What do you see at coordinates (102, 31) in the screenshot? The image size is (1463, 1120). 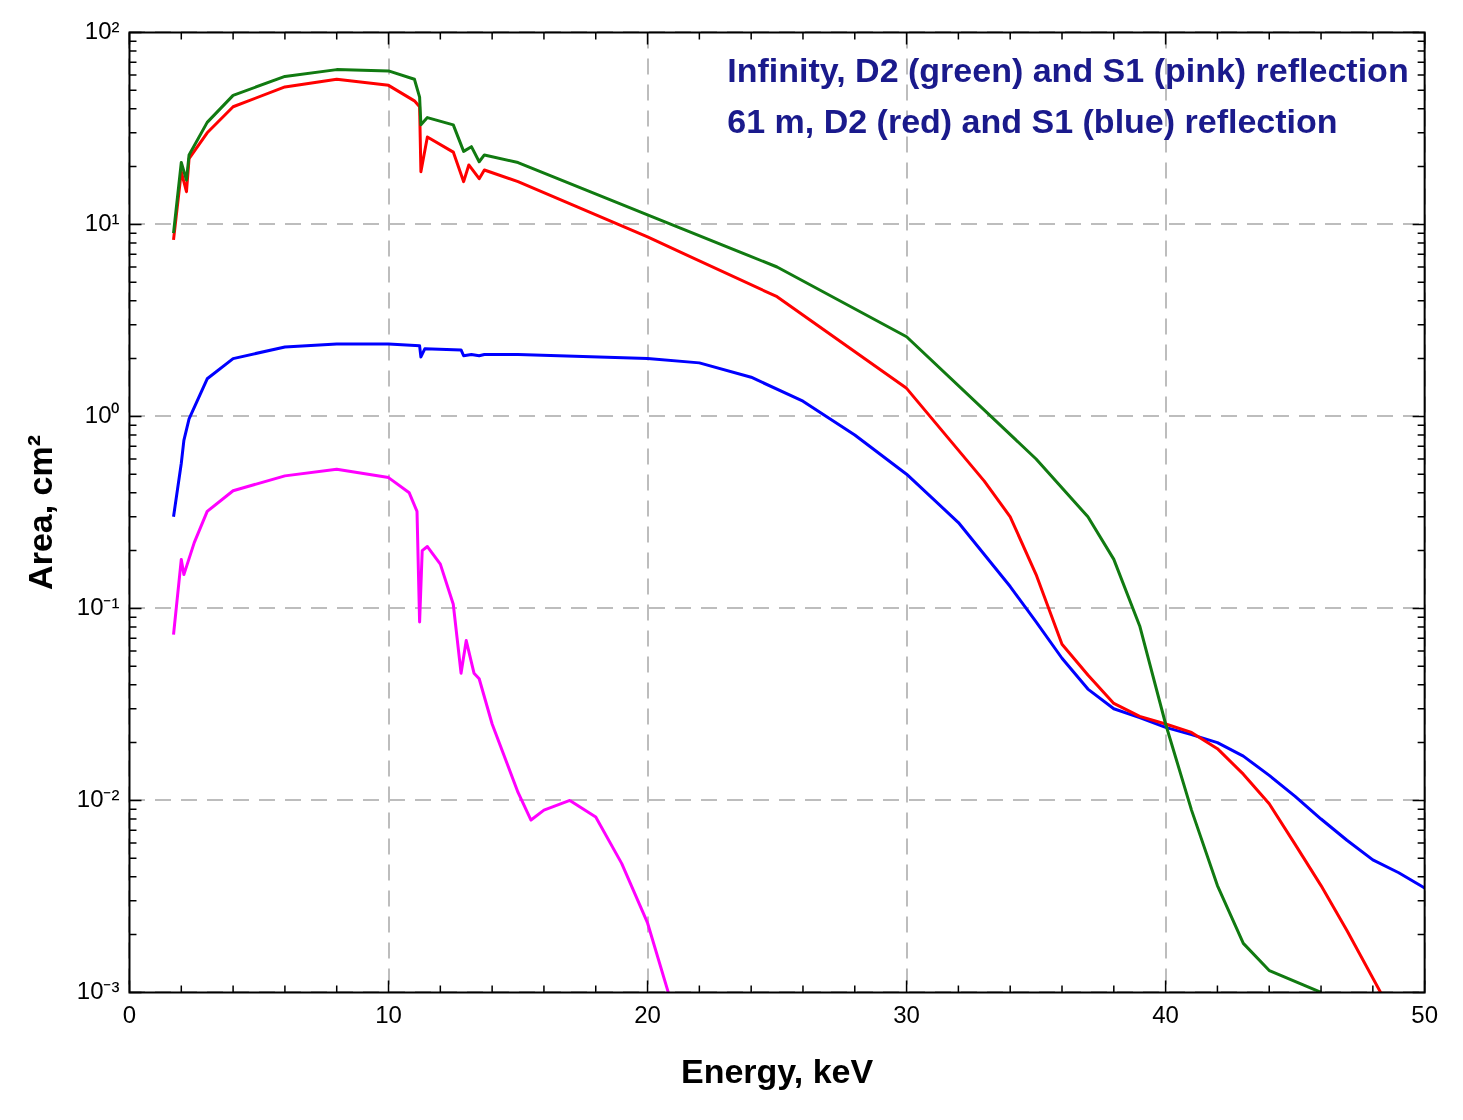 I see `y-tick-label: 10²` at bounding box center [102, 31].